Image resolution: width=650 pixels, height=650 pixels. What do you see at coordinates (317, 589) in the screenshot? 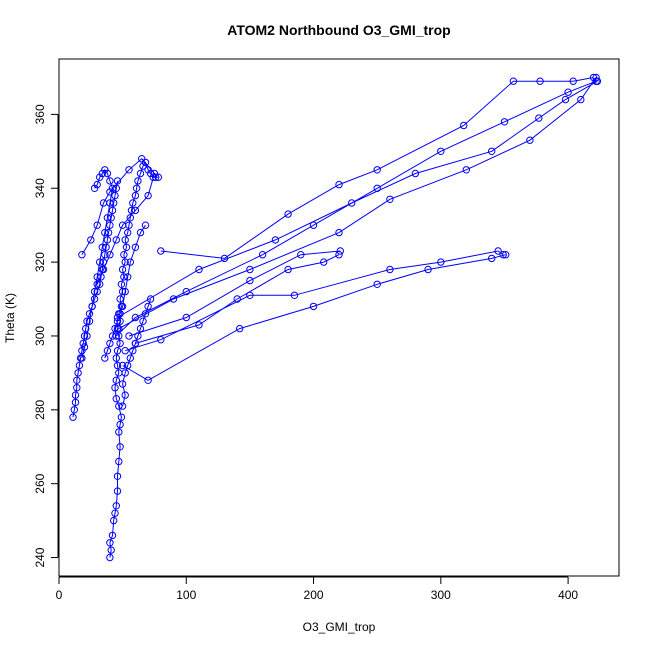
I see `x-axis: 0 100 200 300 400` at bounding box center [317, 589].